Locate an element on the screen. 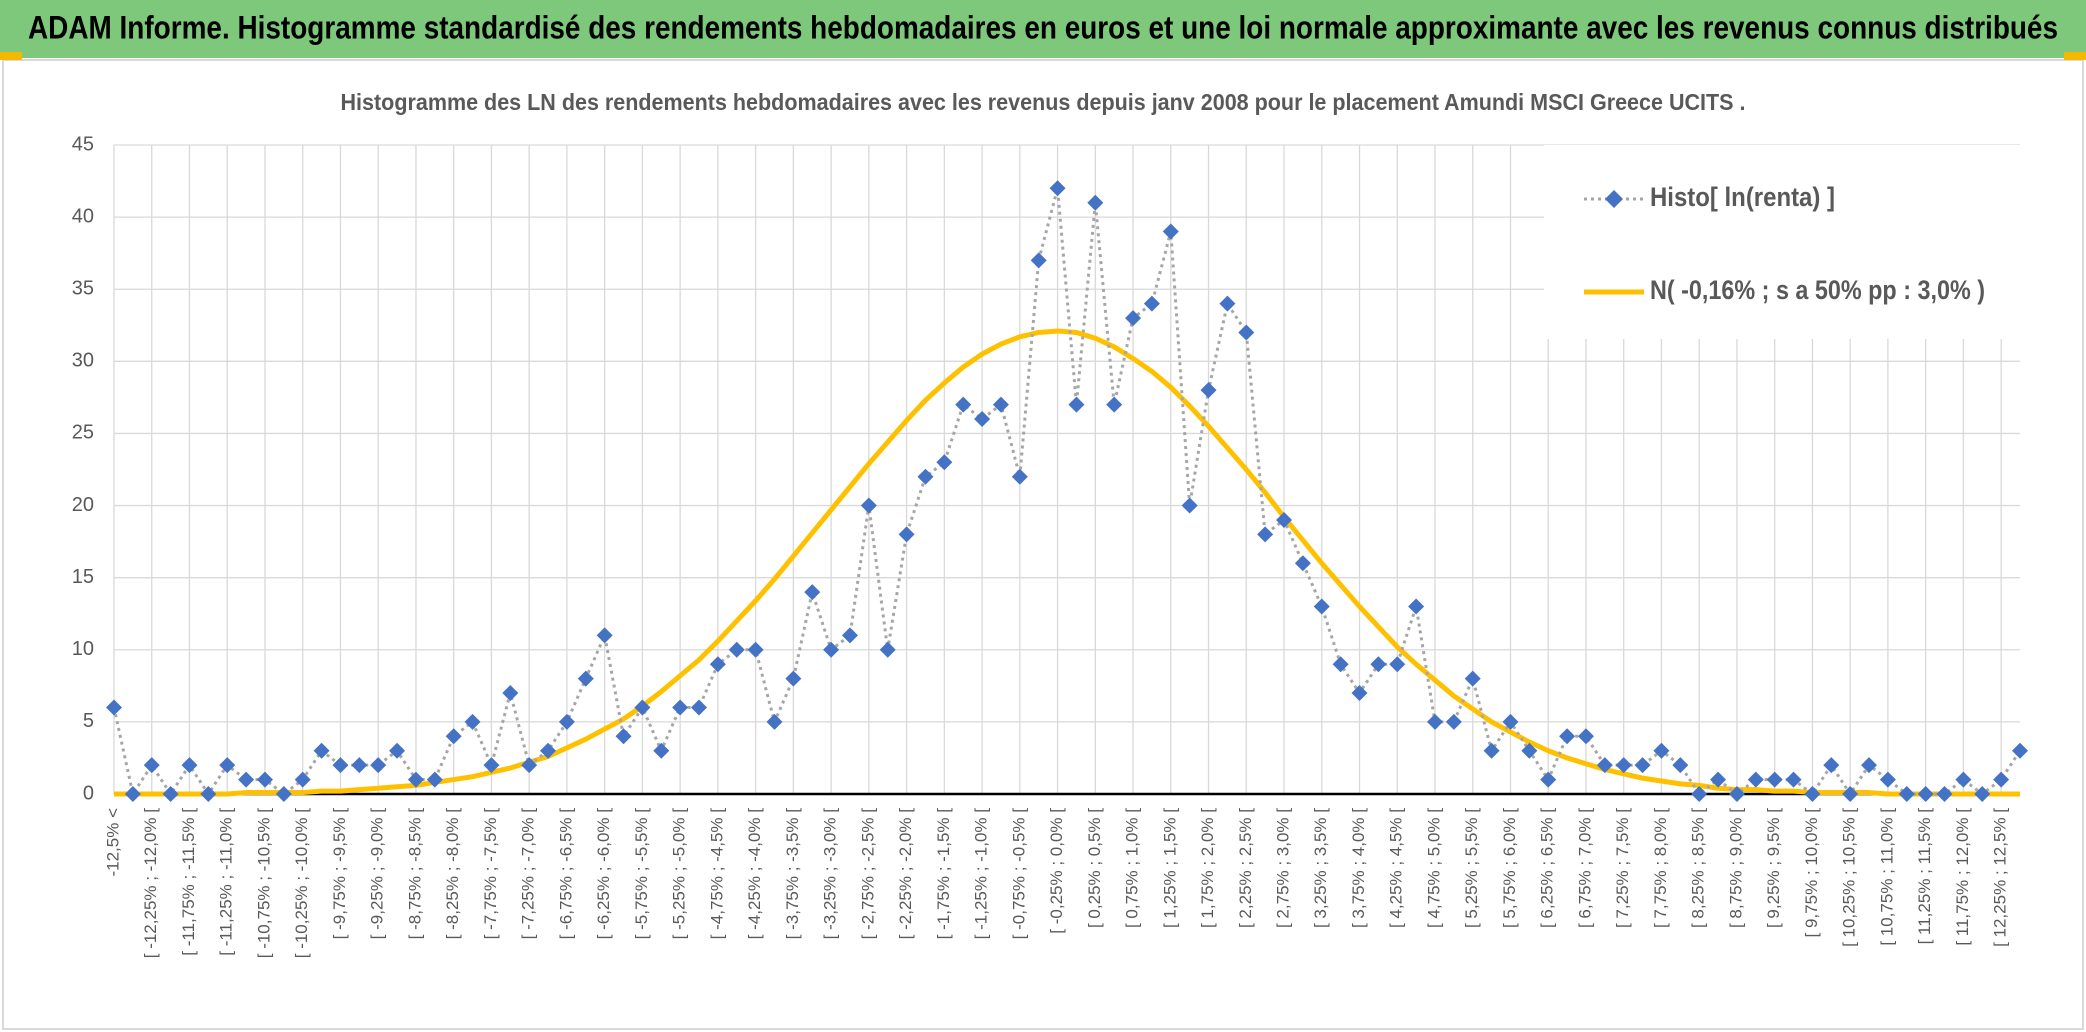  y-tick-label: 30 is located at coordinates (83, 361).